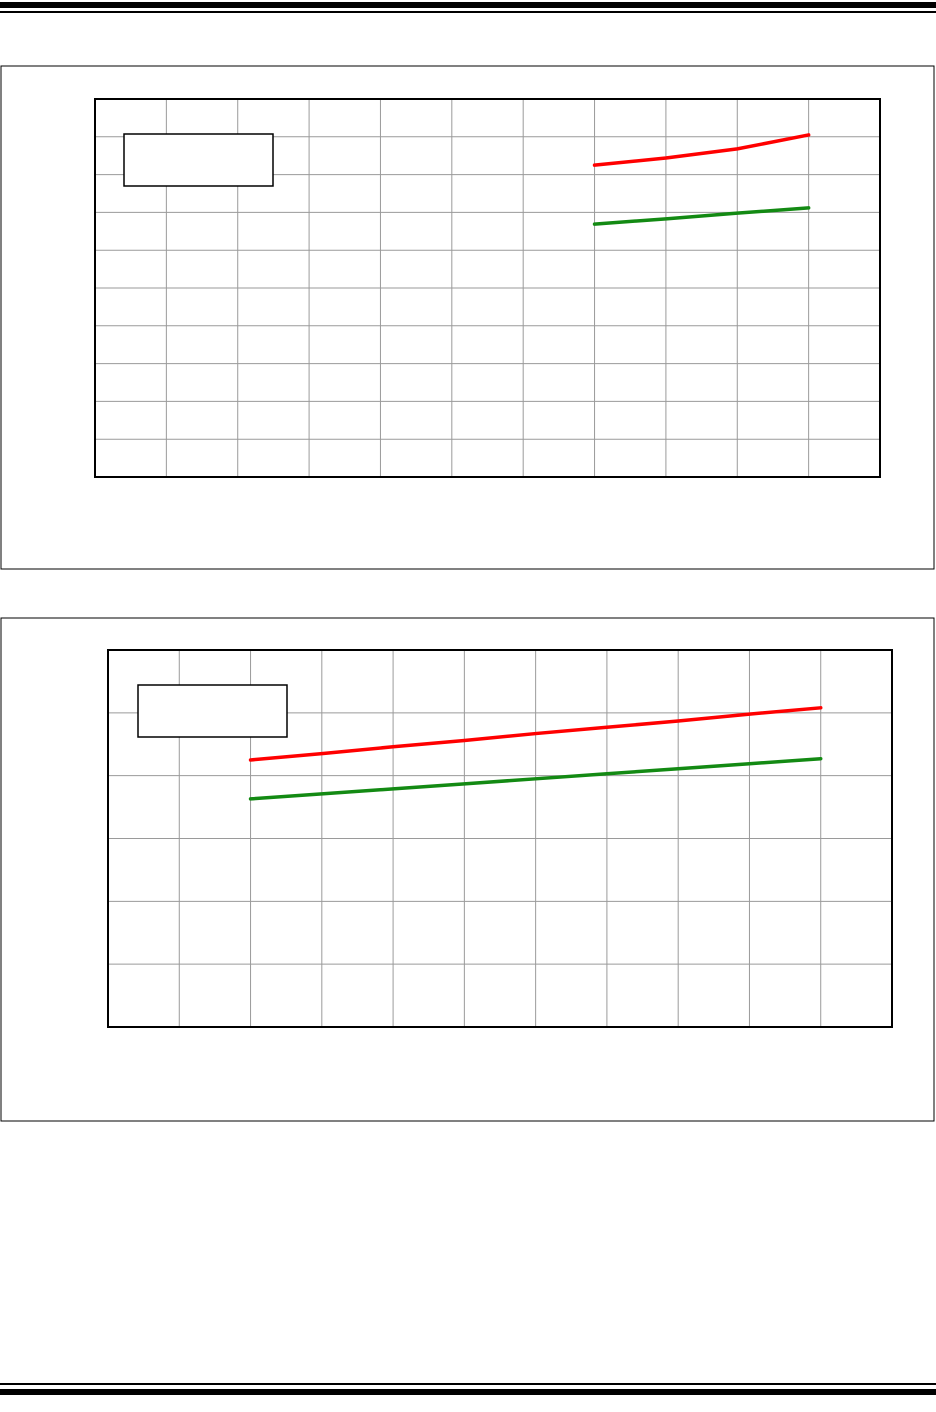 This screenshot has width=936, height=1412. Describe the element at coordinates (468, 12) in the screenshot. I see `header-rule-thin` at that location.